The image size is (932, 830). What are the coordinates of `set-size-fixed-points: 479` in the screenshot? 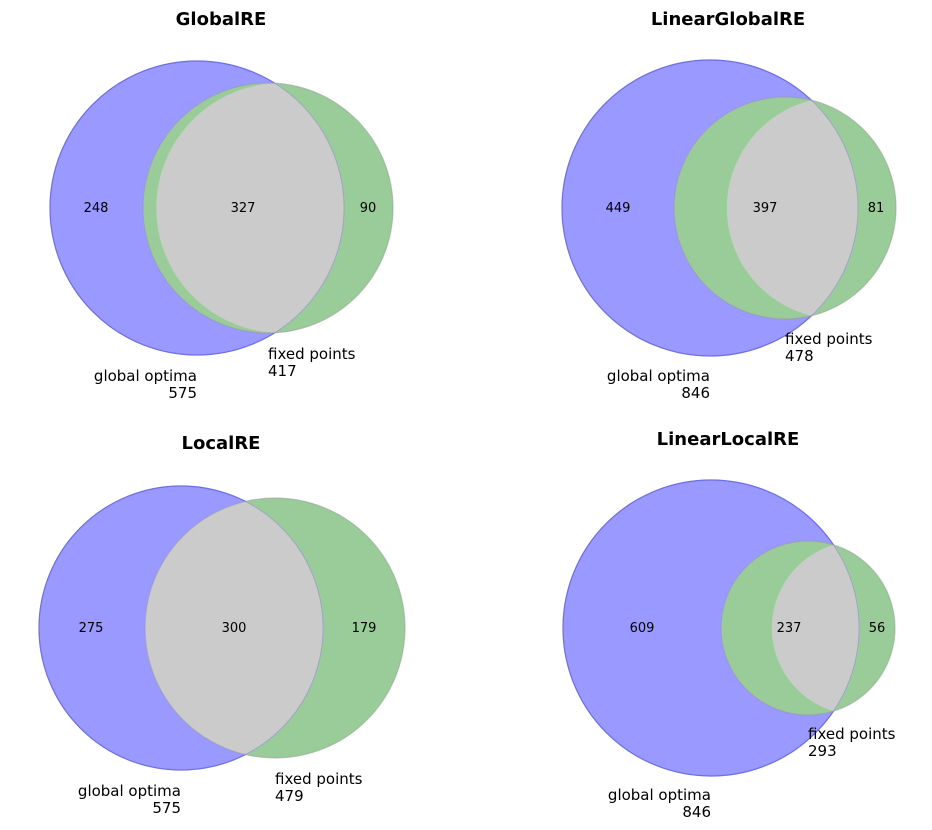 It's located at (289, 796).